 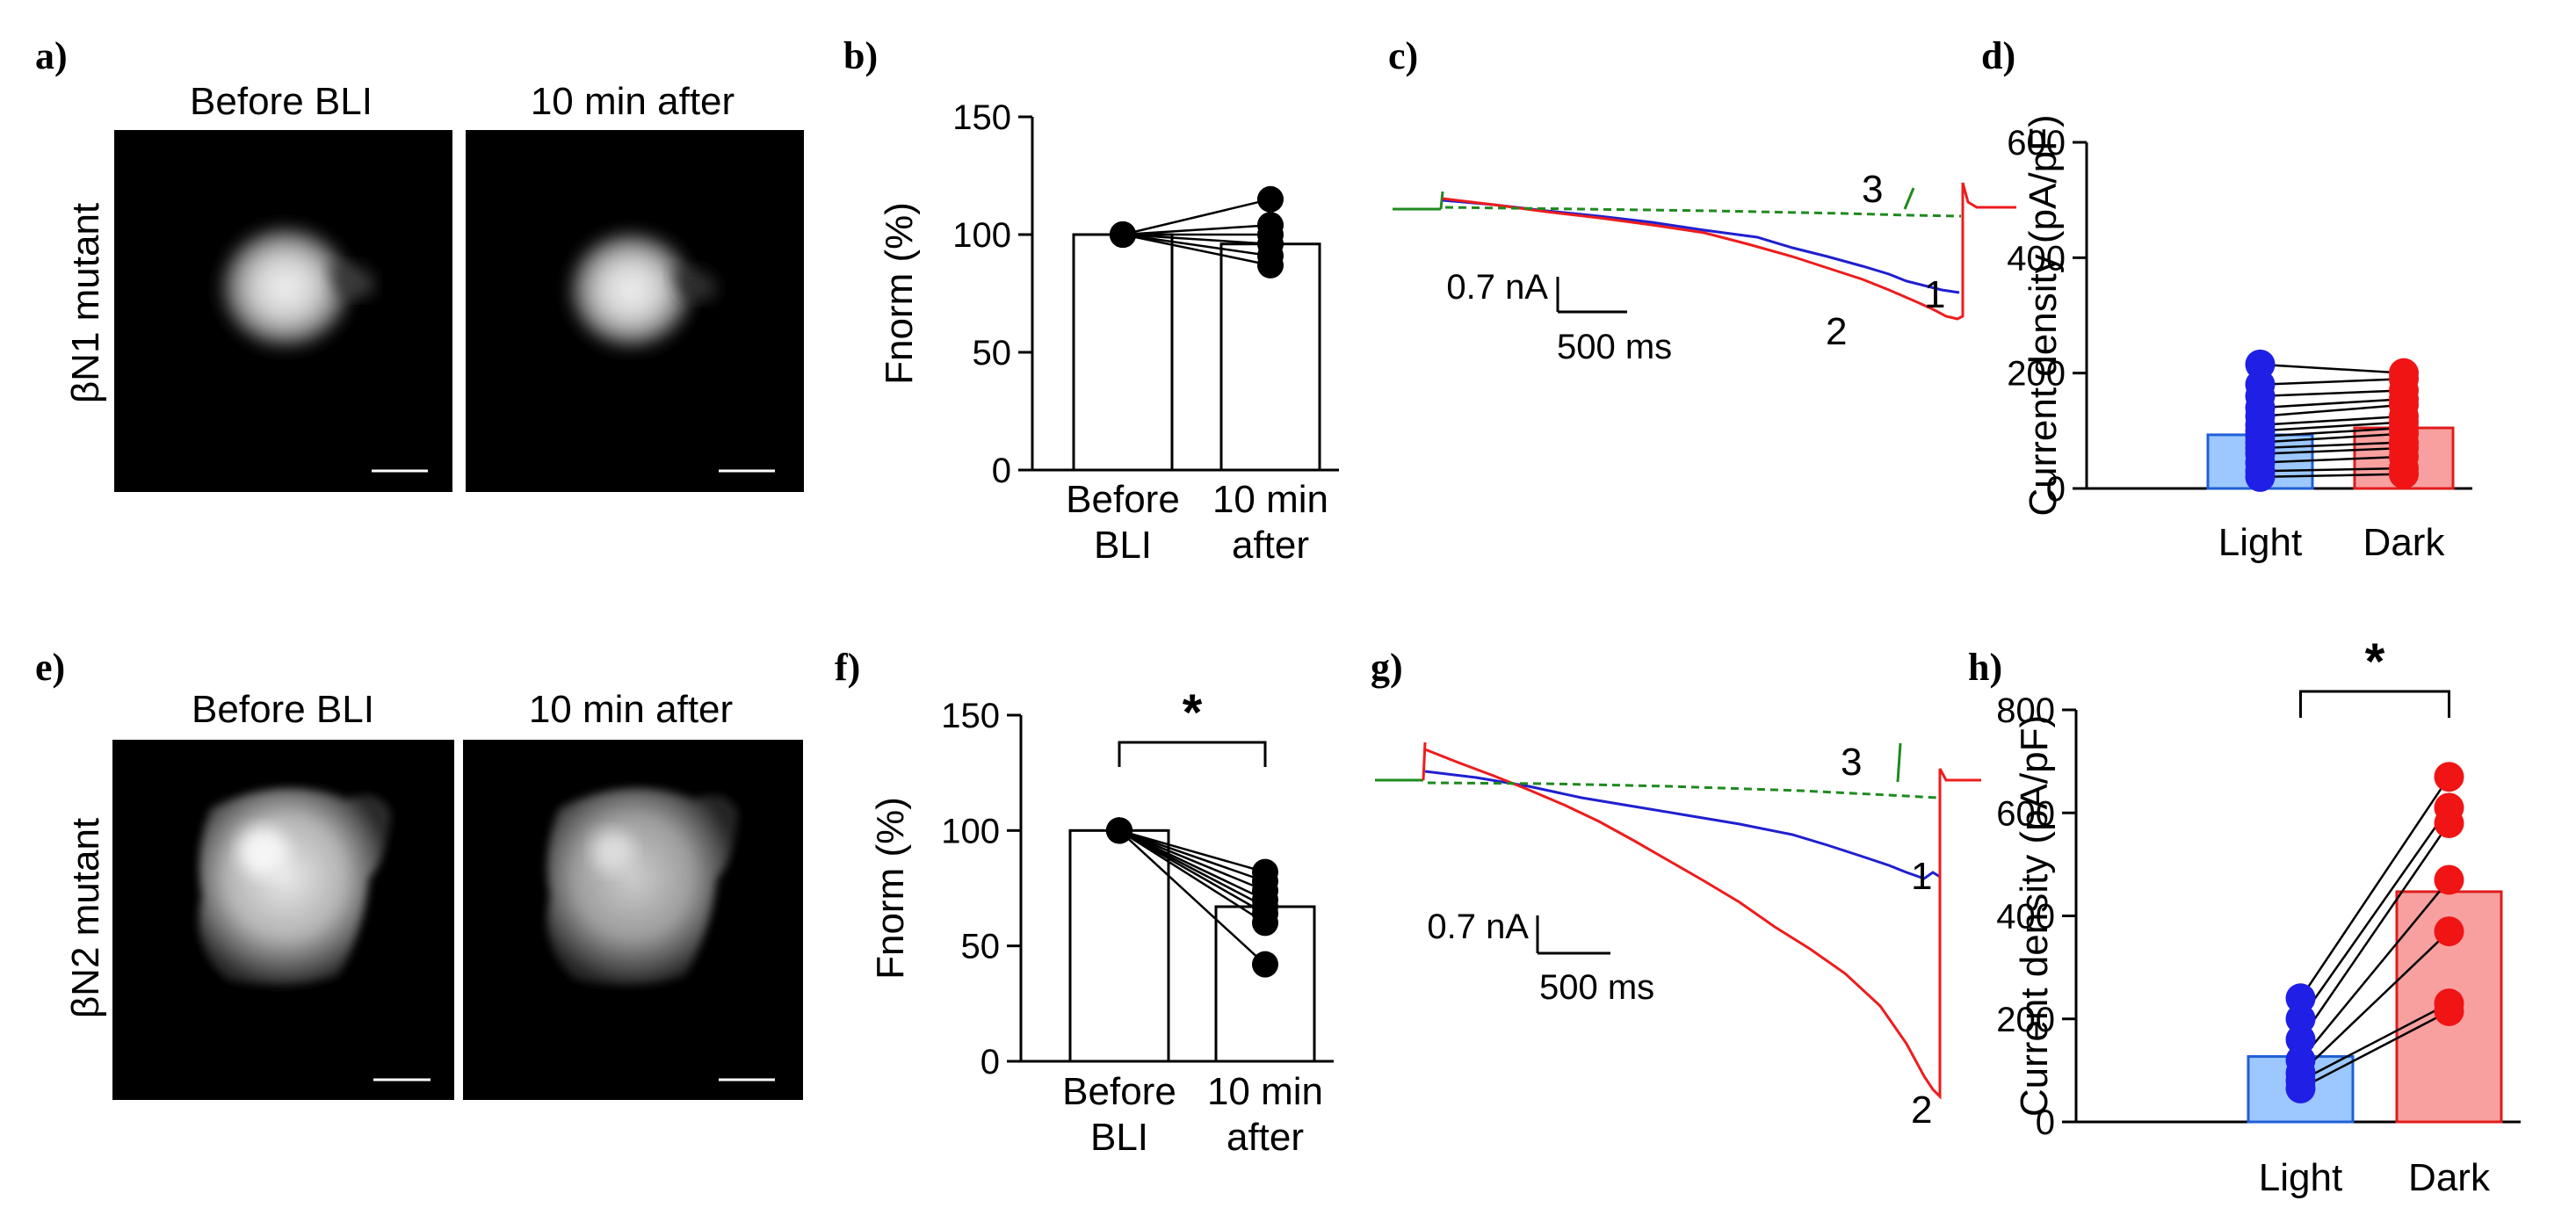 What do you see at coordinates (50, 667) in the screenshot?
I see `panel-label-e: e)` at bounding box center [50, 667].